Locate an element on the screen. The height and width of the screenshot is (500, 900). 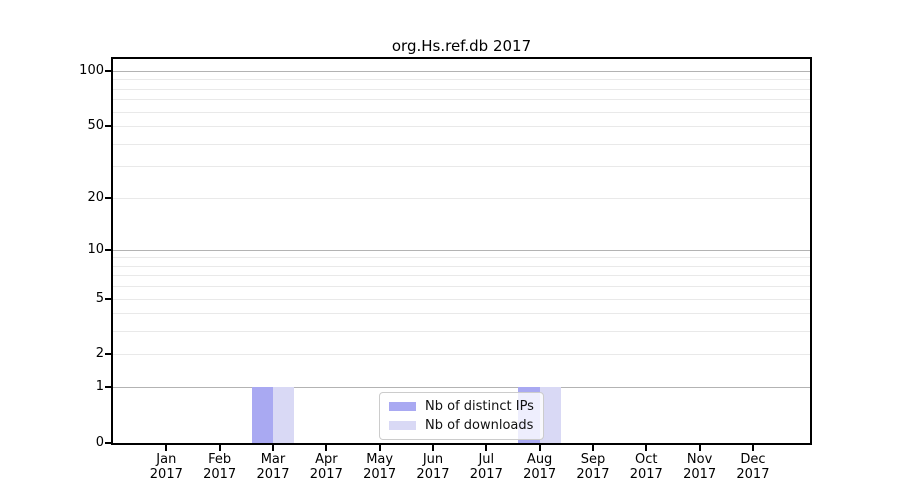
y-axis-label: 5 is located at coordinates (99, 298).